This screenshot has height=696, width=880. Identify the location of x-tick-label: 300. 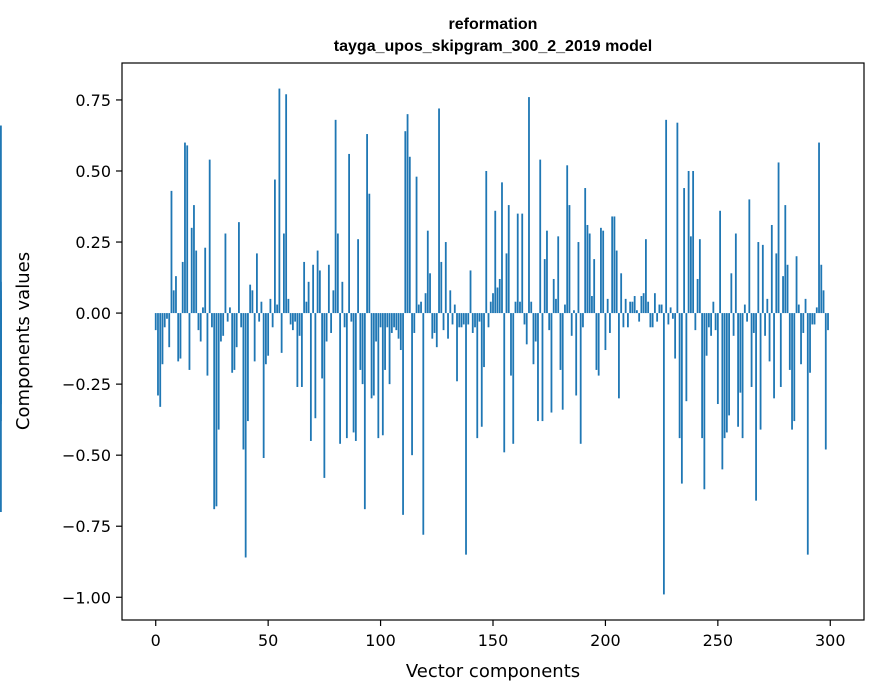
(830, 640).